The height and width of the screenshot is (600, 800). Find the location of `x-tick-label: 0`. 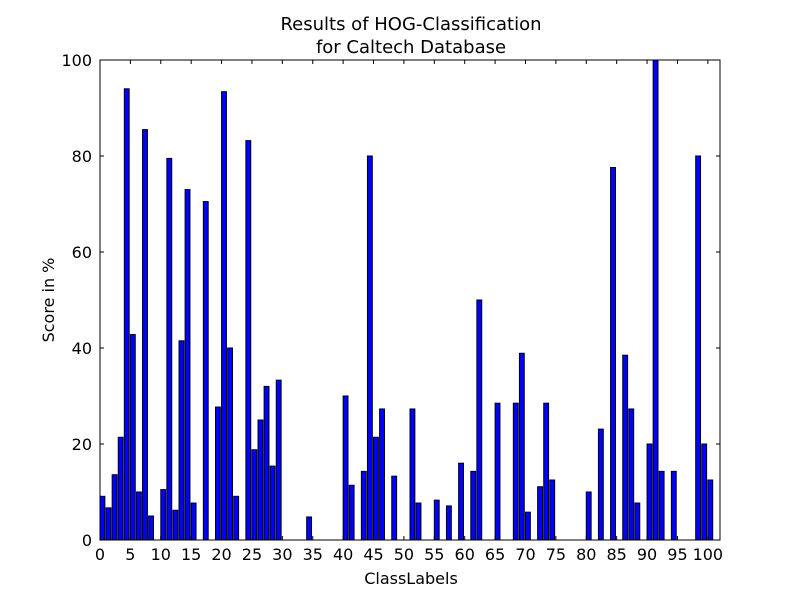

x-tick-label: 0 is located at coordinates (100, 554).